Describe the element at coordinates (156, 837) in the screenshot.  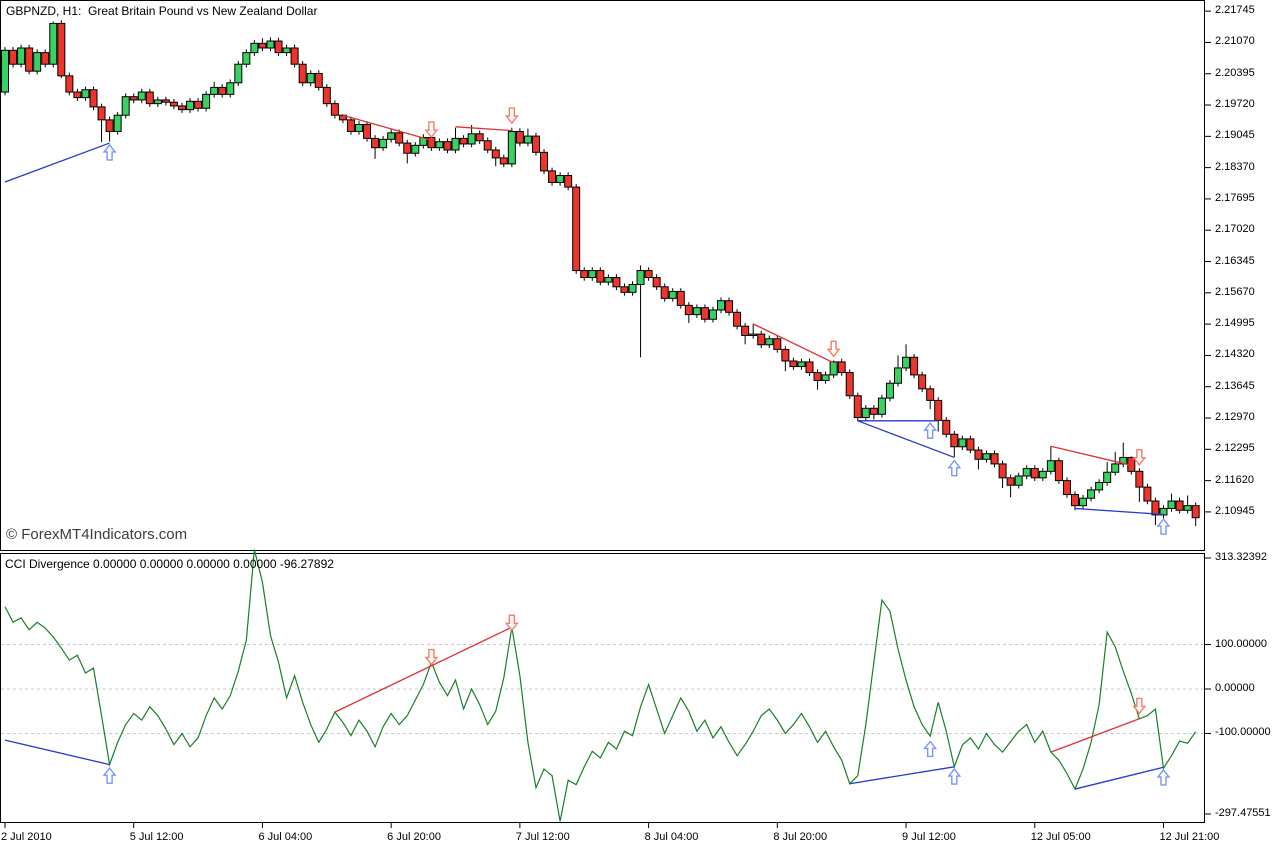
I see `time-axis-label: 5 Jul 12:00` at that location.